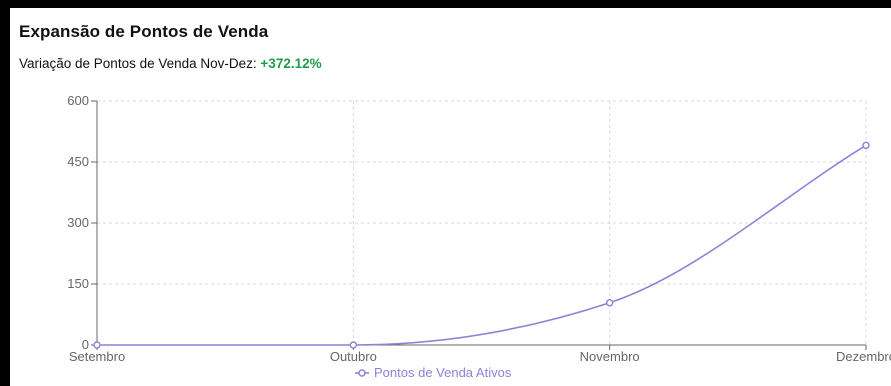  What do you see at coordinates (863, 356) in the screenshot?
I see `x-tick-label: Dezembro` at bounding box center [863, 356].